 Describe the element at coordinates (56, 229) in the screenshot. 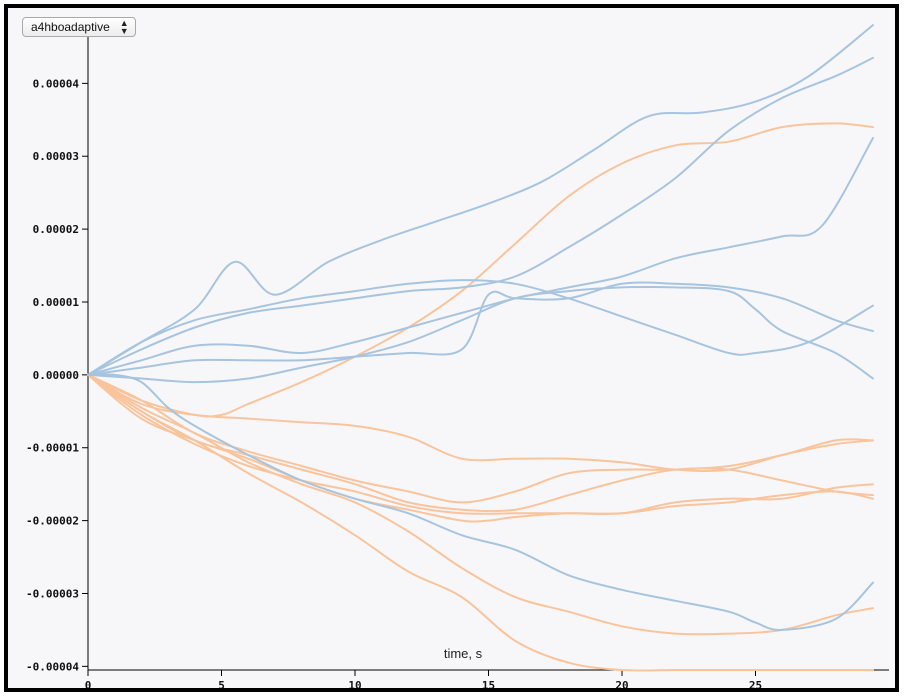

I see `y-tick-label: 0.00002` at that location.